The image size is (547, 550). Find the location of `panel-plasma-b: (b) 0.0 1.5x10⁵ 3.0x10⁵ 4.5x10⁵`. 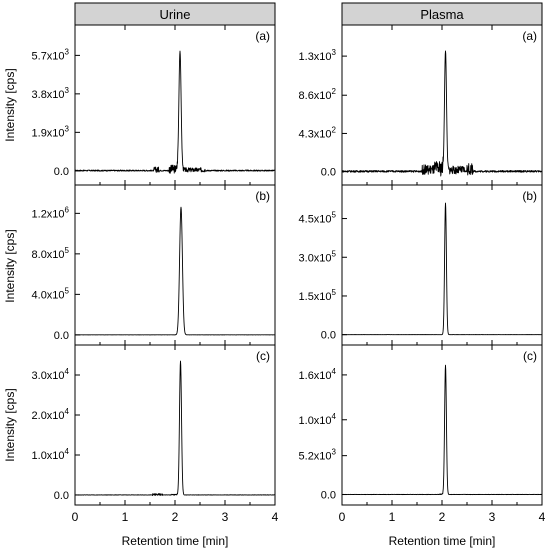

panel-plasma-b: (b) 0.0 1.5x10⁵ 3.0x10⁵ 4.5x10⁵ is located at coordinates (421, 265).